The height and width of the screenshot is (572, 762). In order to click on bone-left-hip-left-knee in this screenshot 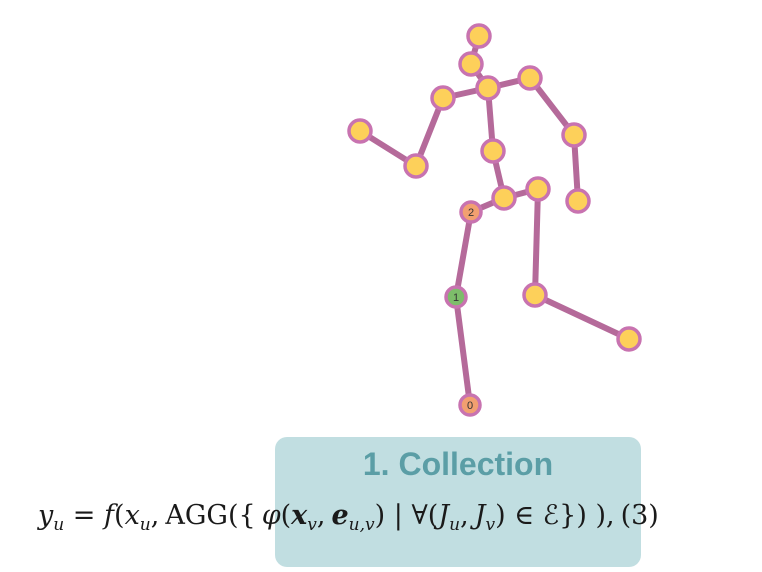, I will do `click(463, 254)`.